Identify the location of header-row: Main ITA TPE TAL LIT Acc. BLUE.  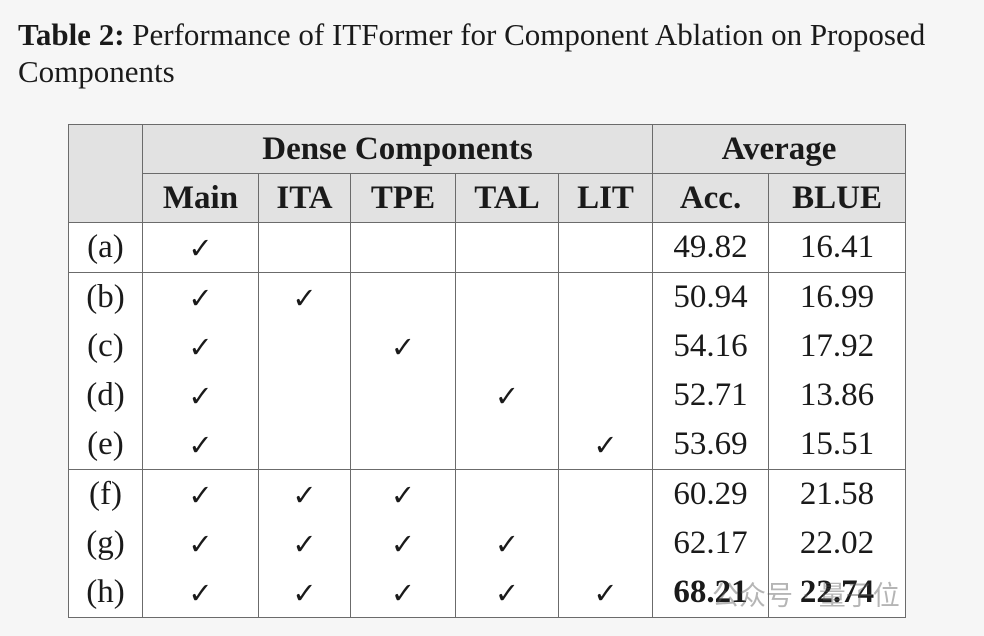
(488, 198).